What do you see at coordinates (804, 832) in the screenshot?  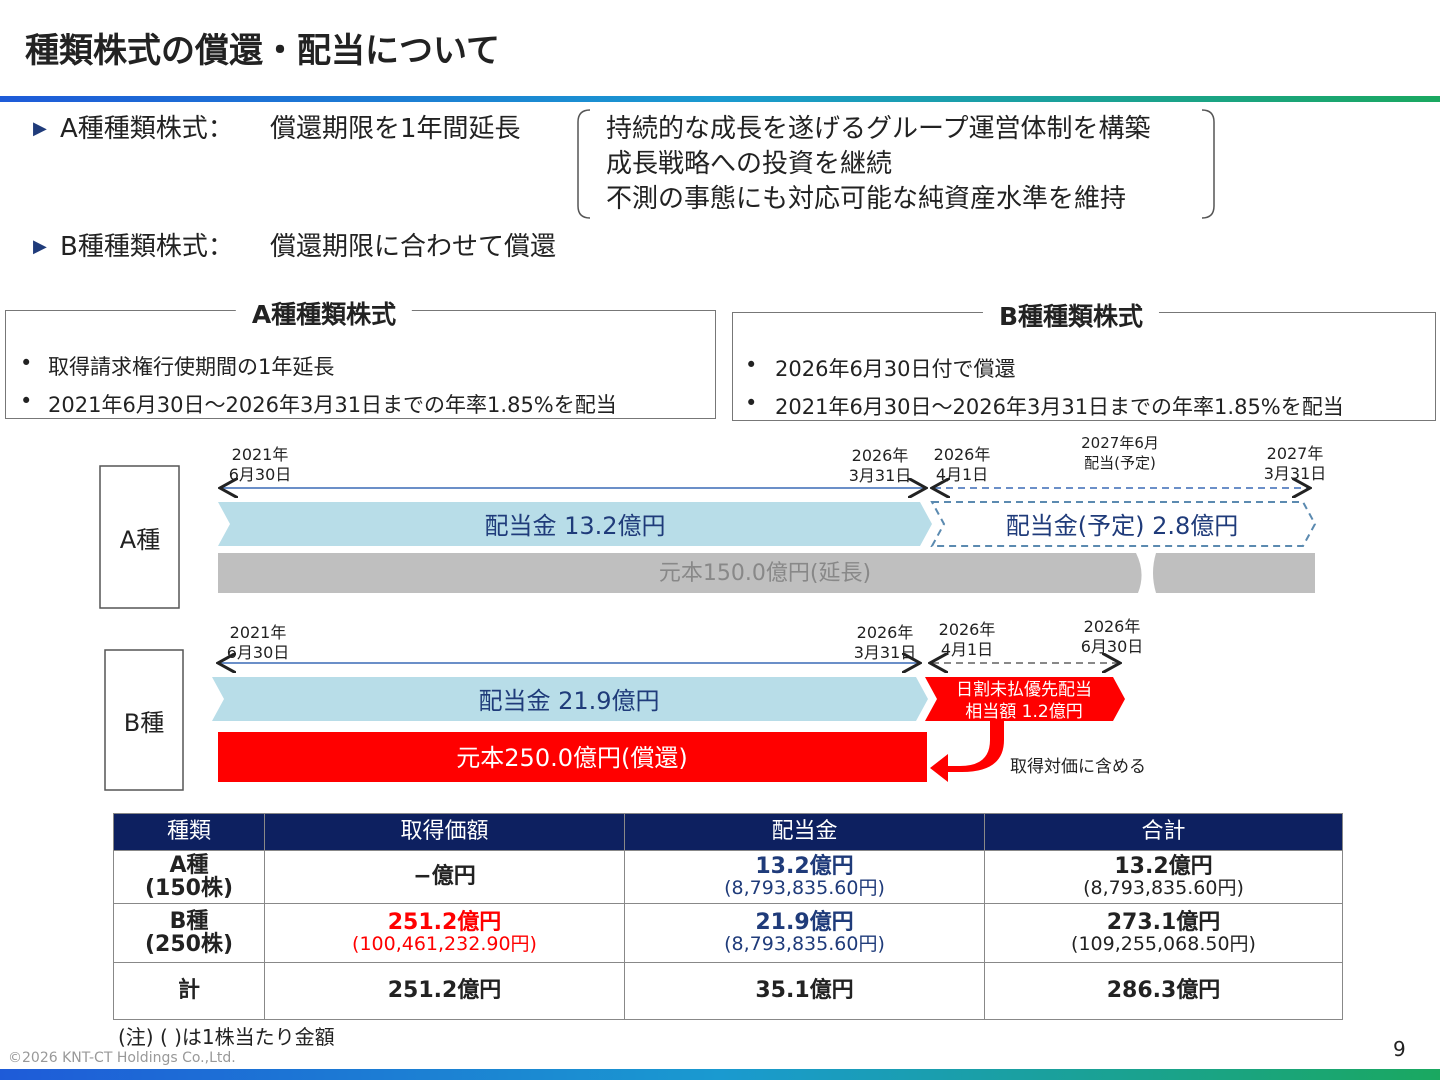 I see `header-cell: 配当金` at bounding box center [804, 832].